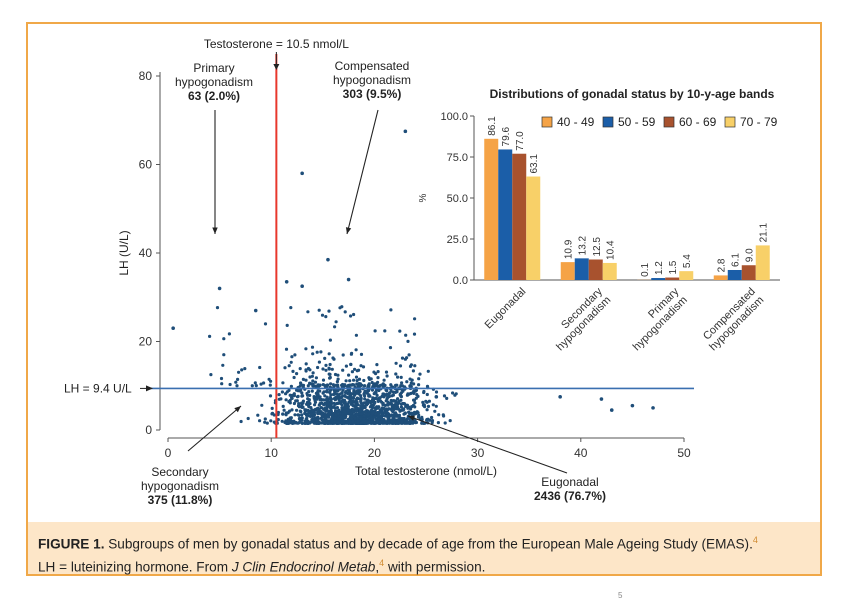  Describe the element at coordinates (213, 68) in the screenshot. I see `primary-hypogonadism-label-line: Primary` at that location.